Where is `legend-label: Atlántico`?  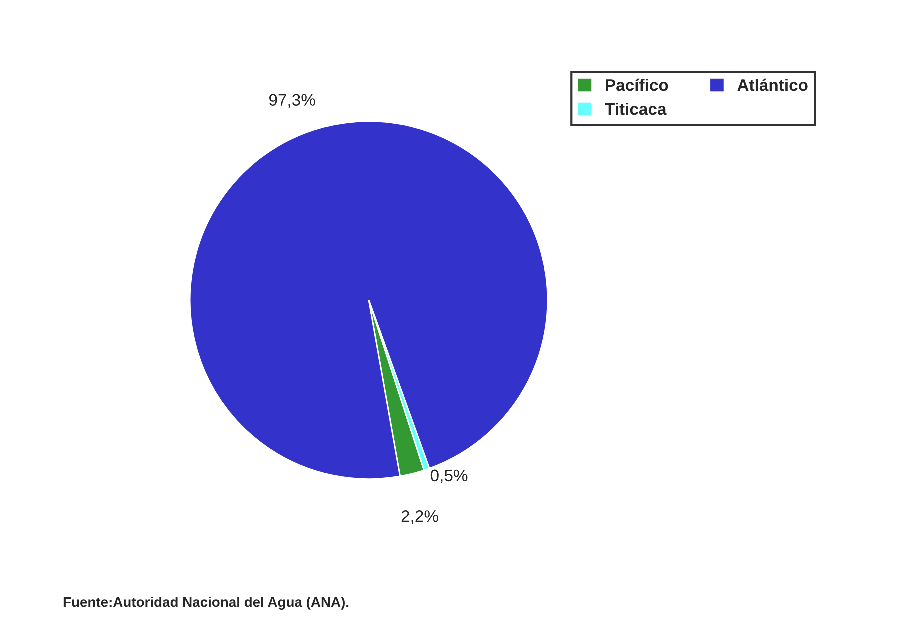
legend-label: Atlántico is located at coordinates (773, 85).